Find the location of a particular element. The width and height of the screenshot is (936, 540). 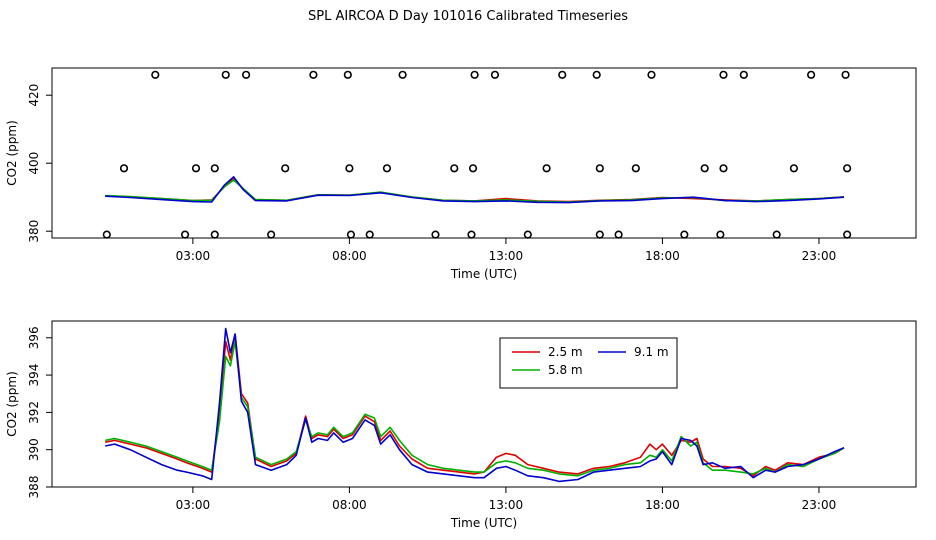

y-tick-label: 390 is located at coordinates (34, 449).